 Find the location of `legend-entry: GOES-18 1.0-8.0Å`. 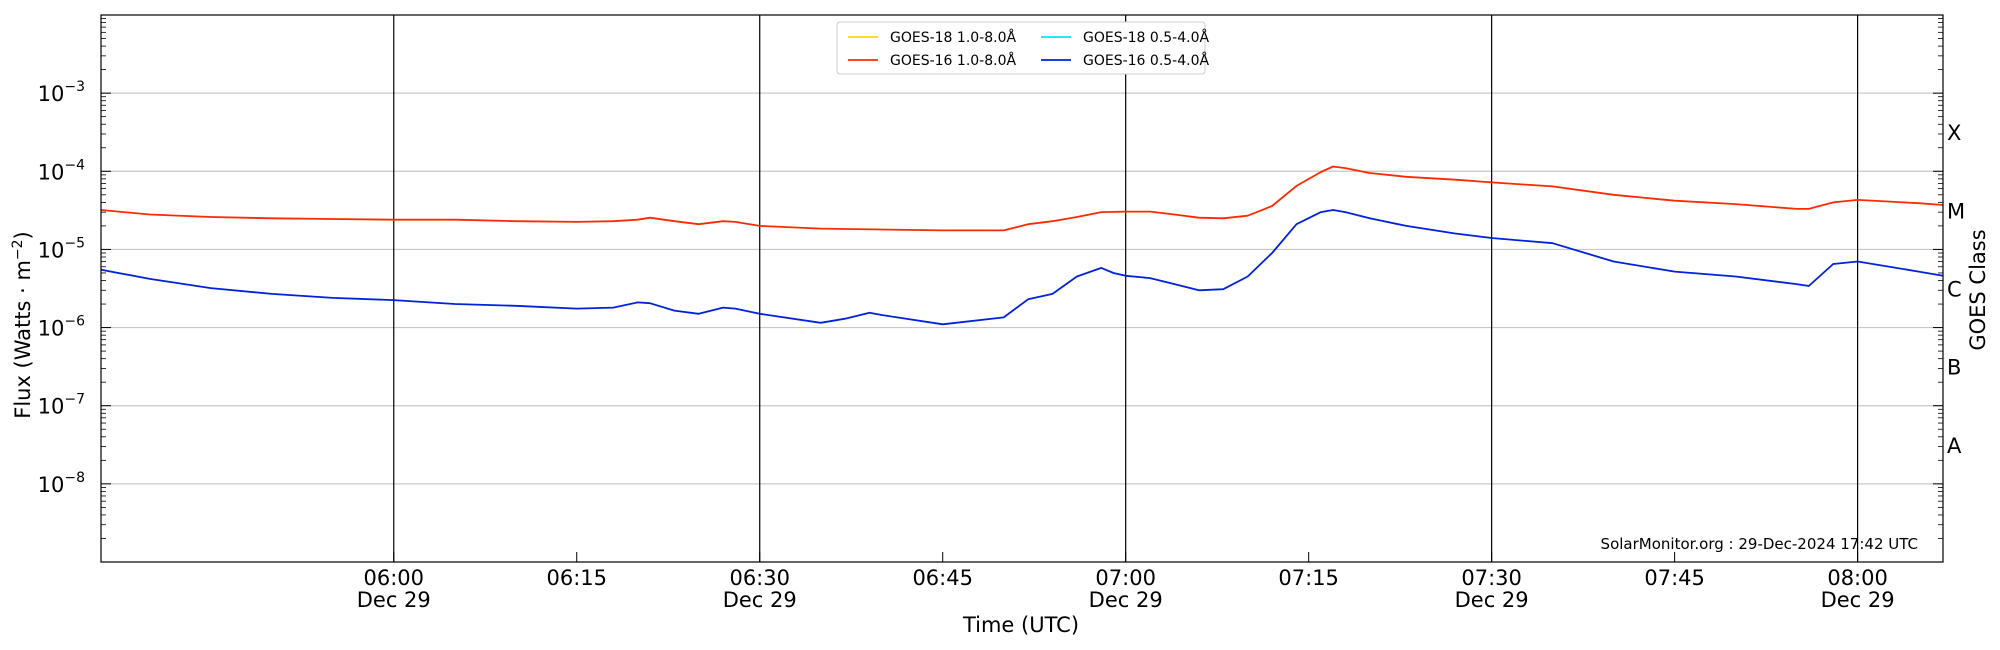

legend-entry: GOES-18 1.0-8.0Å is located at coordinates (953, 37).